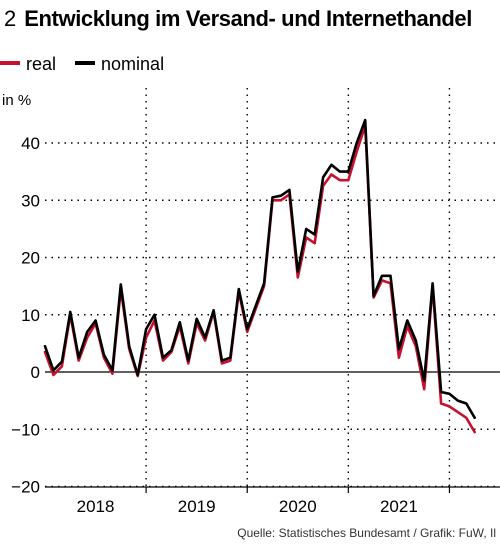 This screenshot has width=500, height=545. I want to click on y-tick-label: −10, so click(25, 429).